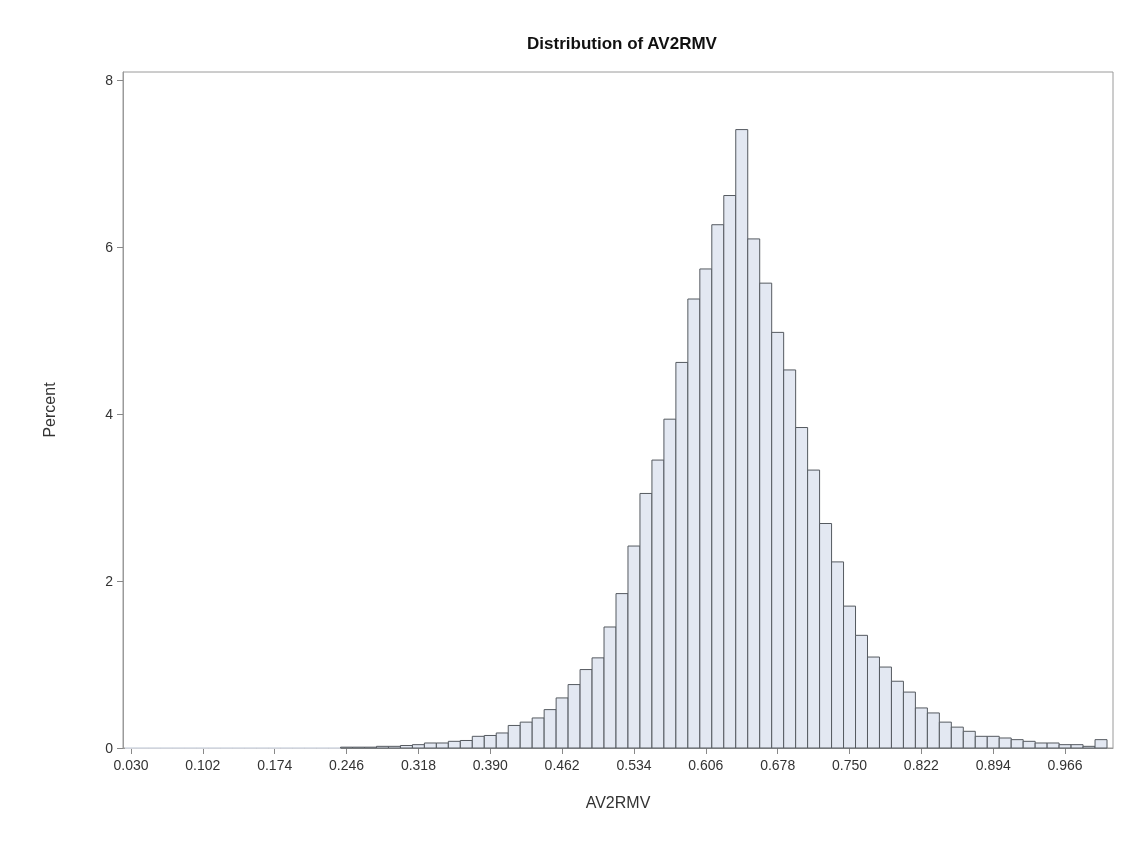 Image resolution: width=1138 pixels, height=849 pixels. I want to click on chart-title: Distribution of AV2RMV, so click(622, 43).